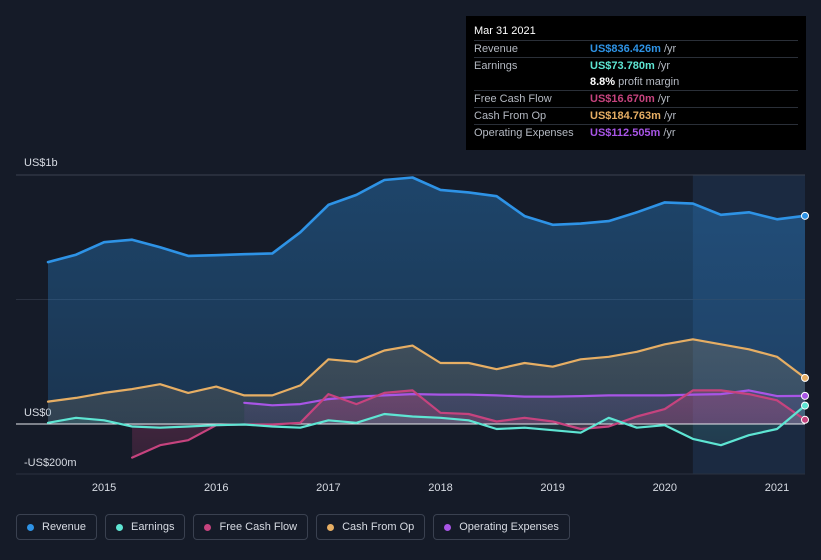  I want to click on tooltip-row-label: Revenue, so click(496, 49).